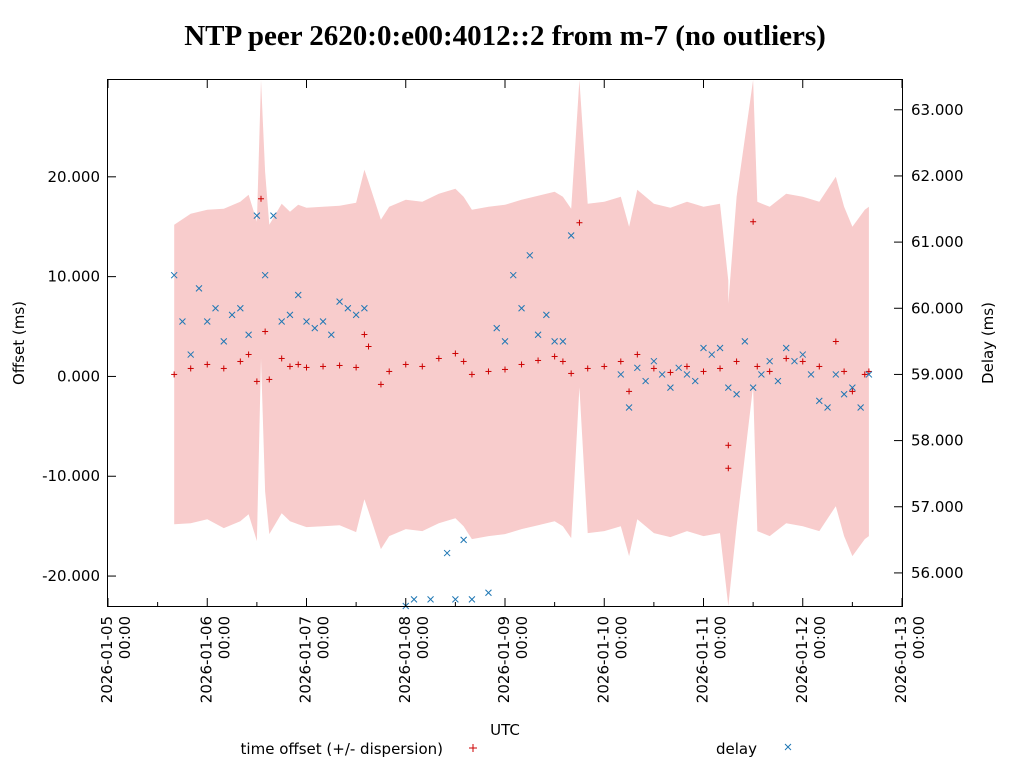 The image size is (1024, 768). Describe the element at coordinates (937, 441) in the screenshot. I see `y2-tick-label: 58.000` at that location.